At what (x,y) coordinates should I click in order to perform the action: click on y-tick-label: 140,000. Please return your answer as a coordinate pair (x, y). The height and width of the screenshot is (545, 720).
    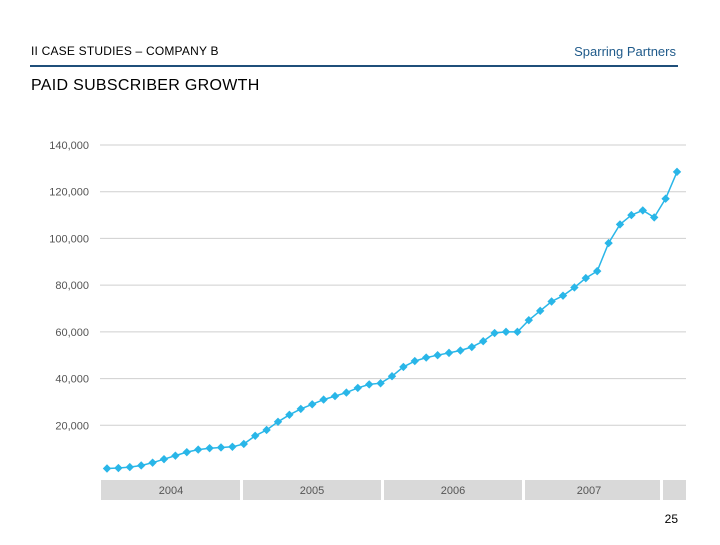
    Looking at the image, I should click on (69, 146).